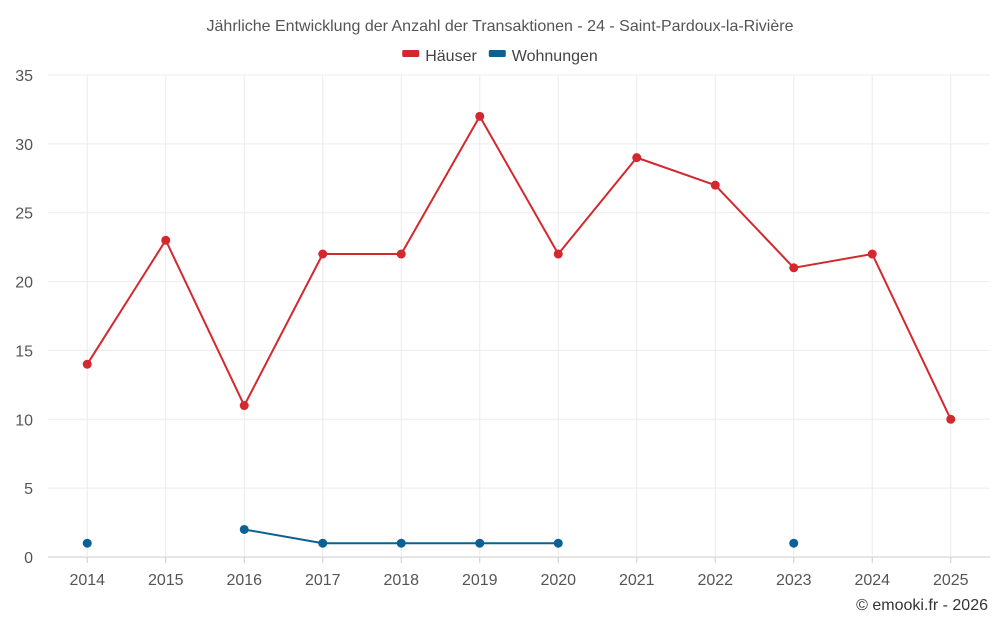  I want to click on y-tick-label: 35, so click(24, 76).